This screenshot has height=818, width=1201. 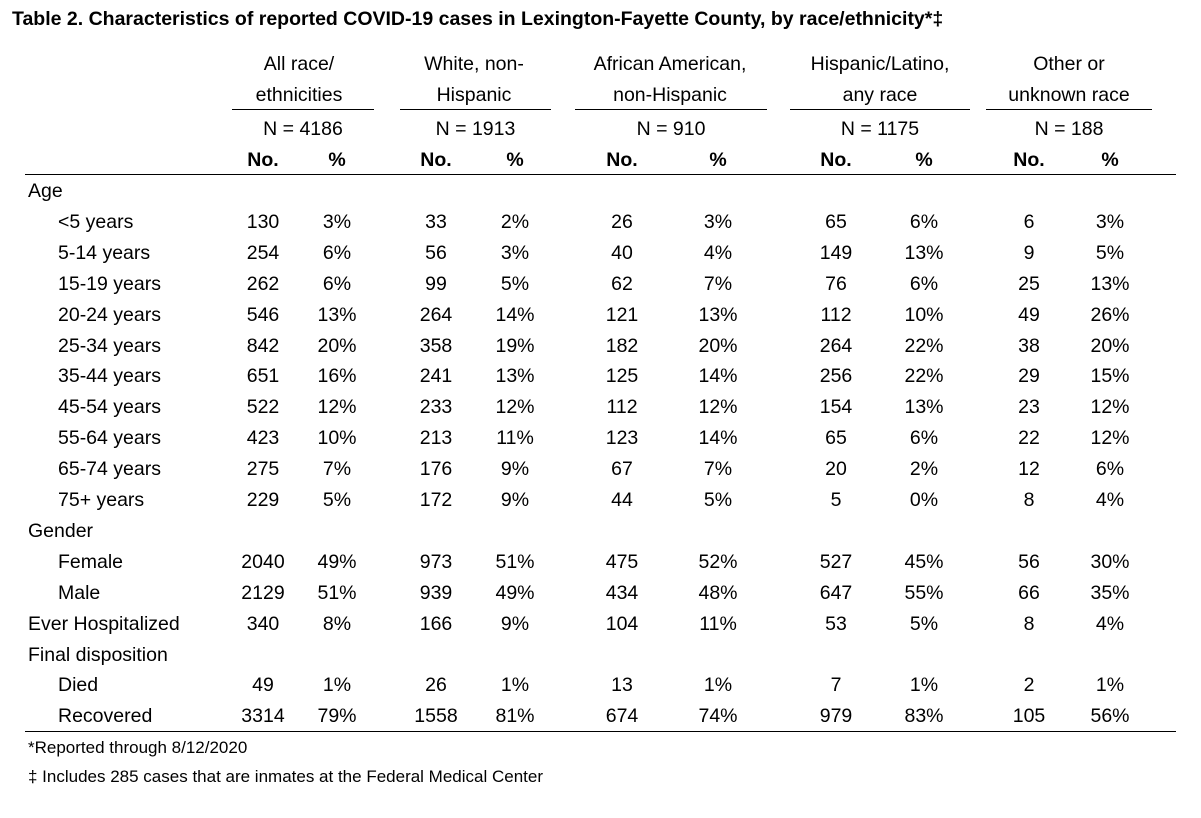 What do you see at coordinates (515, 345) in the screenshot?
I see `cell-percent: 19%` at bounding box center [515, 345].